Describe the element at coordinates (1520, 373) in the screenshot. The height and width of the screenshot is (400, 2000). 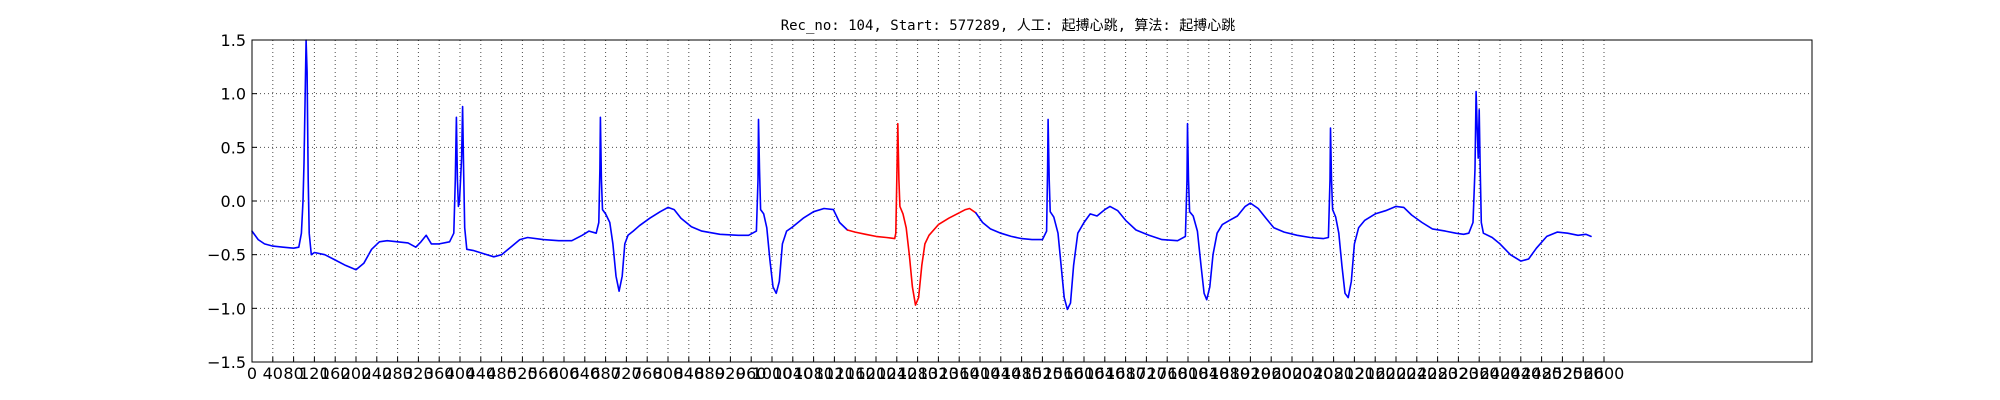
I see `x-tick-label: 2440` at that location.